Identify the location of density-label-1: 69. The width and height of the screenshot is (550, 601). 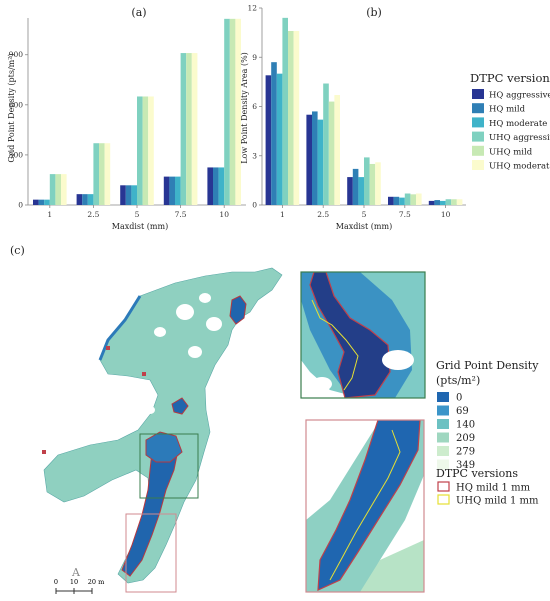
(462, 411).